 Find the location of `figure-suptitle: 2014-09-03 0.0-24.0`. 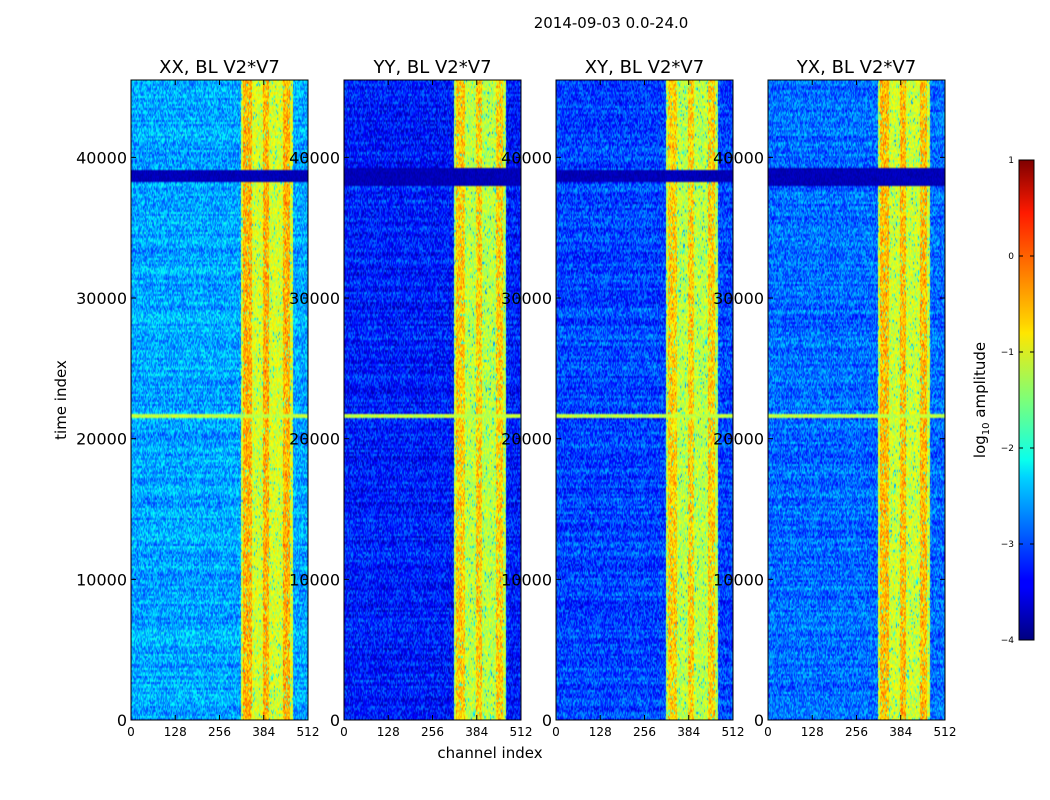

figure-suptitle: 2014-09-03 0.0-24.0 is located at coordinates (611, 23).